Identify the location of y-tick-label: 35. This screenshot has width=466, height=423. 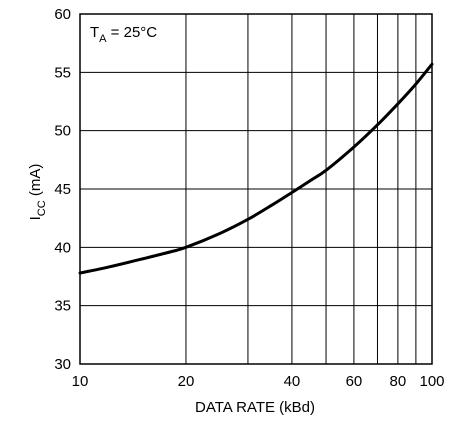
(62, 306).